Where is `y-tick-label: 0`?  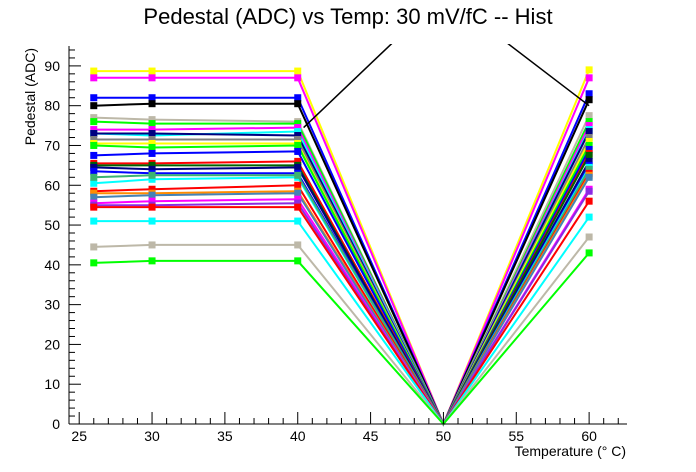
y-tick-label: 0 is located at coordinates (56, 424).